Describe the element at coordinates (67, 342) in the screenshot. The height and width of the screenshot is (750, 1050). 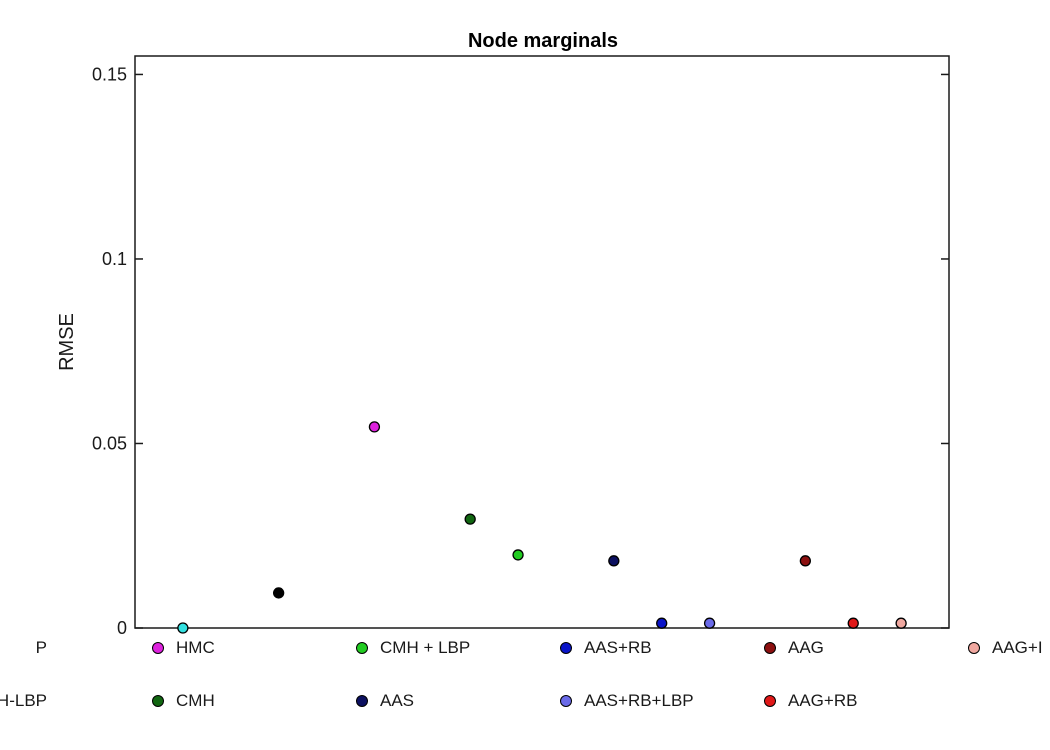
I see `y-axis-label: RMSE` at that location.